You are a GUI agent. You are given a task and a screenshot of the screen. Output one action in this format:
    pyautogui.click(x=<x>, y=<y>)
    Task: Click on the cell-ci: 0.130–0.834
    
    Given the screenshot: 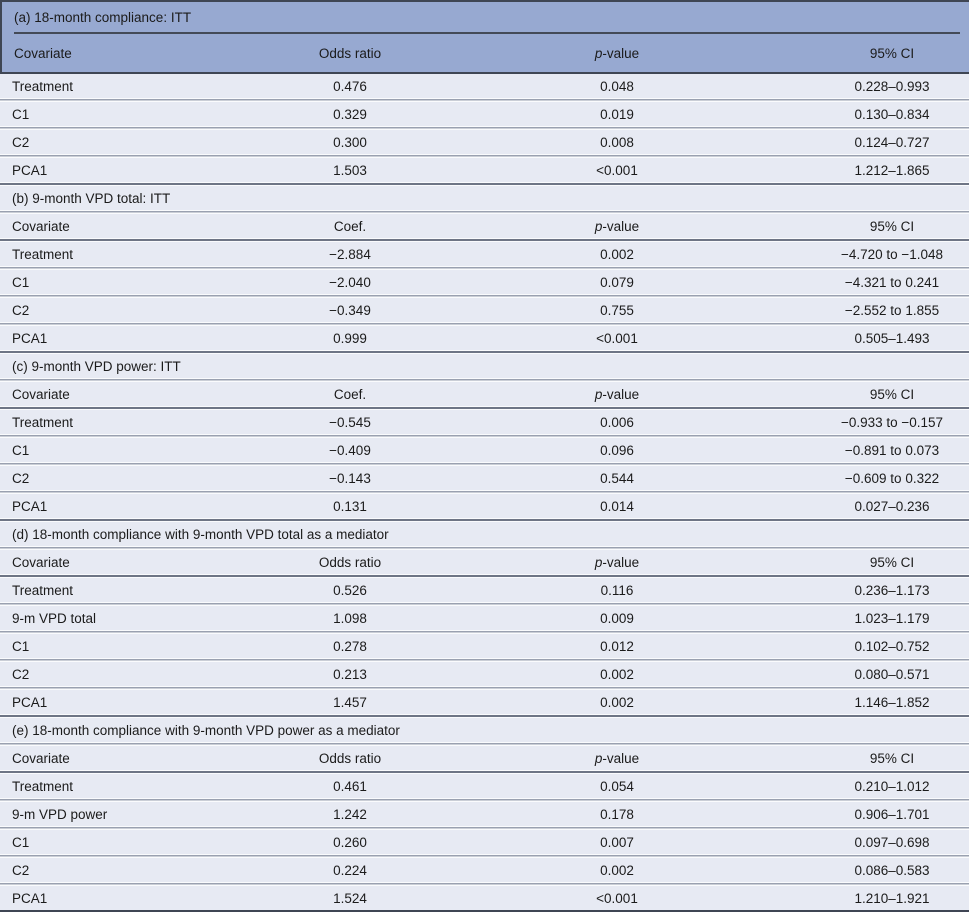 What is the action you would take?
    pyautogui.click(x=892, y=114)
    